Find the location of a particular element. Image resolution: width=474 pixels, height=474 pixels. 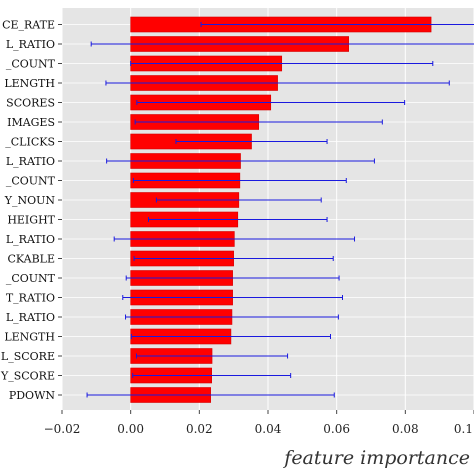

x-tick-label-1: 0.00 is located at coordinates (130, 429).